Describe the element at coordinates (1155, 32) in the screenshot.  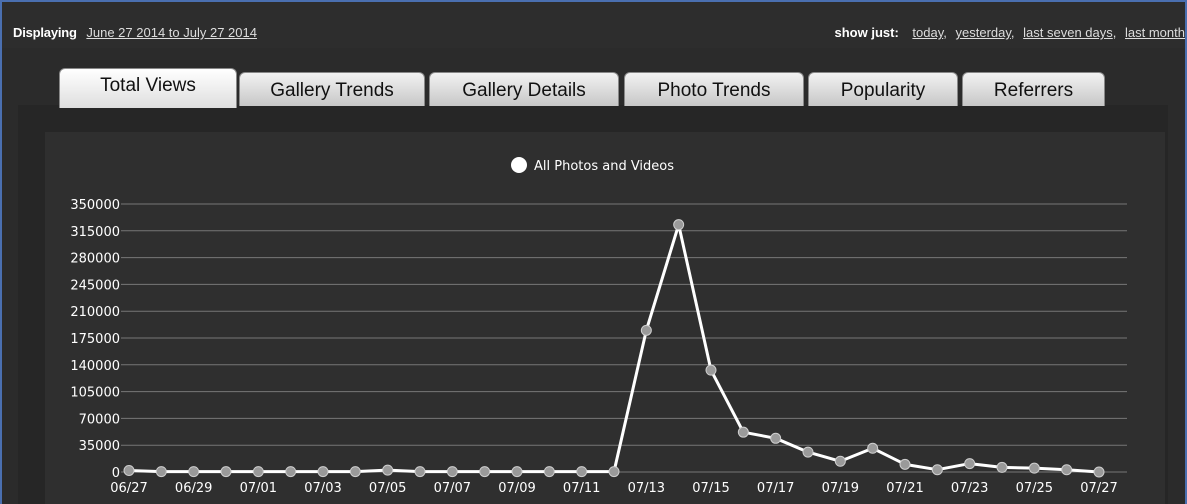
I see `show-last-month-link: last month` at that location.